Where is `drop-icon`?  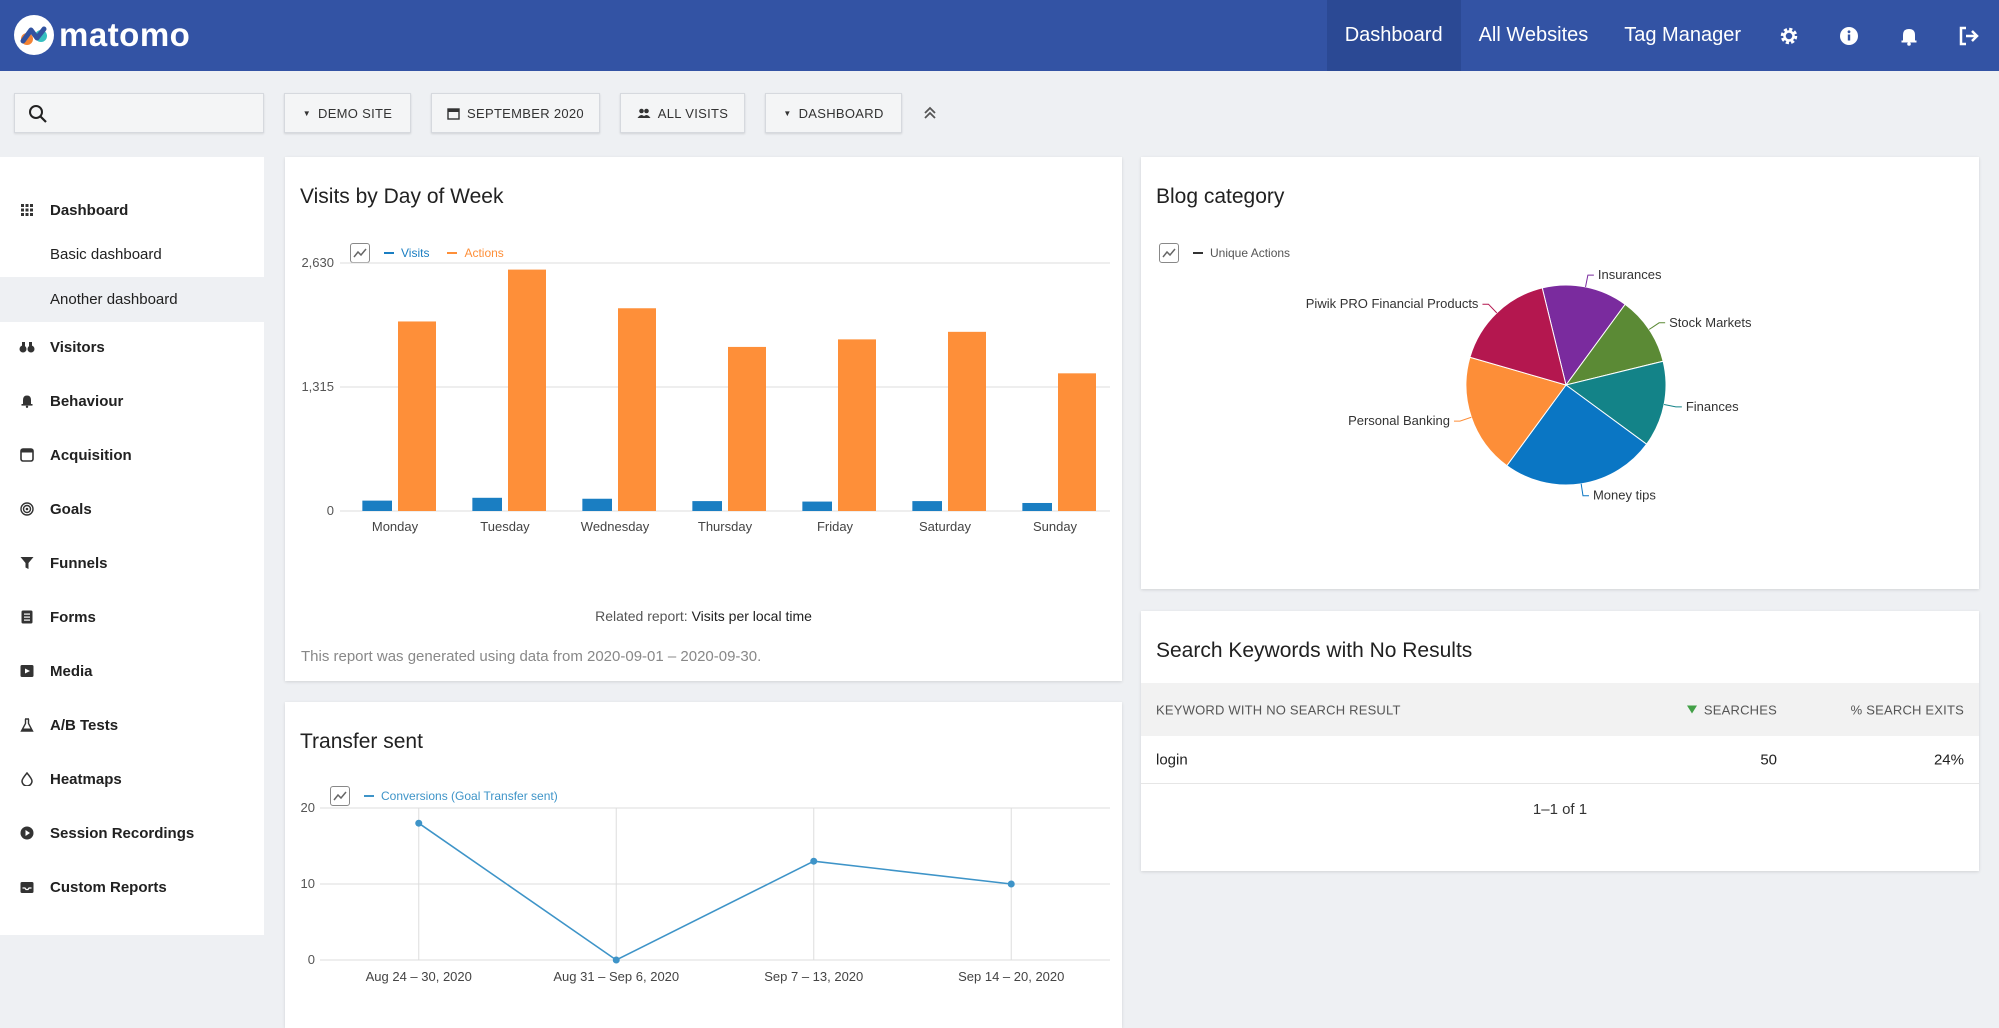
drop-icon is located at coordinates (27, 779).